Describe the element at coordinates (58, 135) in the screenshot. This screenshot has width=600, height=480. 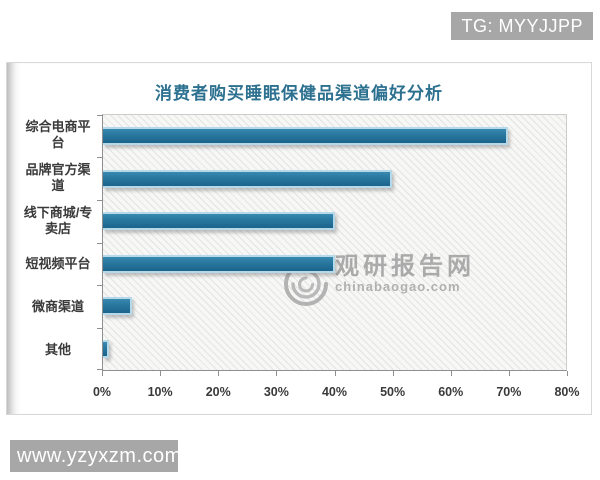
I see `y-axis-label: 综合电商平 台` at that location.